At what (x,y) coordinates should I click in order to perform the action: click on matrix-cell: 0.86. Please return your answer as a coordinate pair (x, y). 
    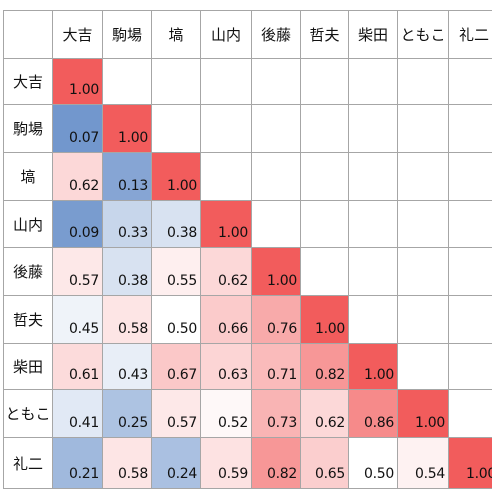
    Looking at the image, I should click on (373, 413).